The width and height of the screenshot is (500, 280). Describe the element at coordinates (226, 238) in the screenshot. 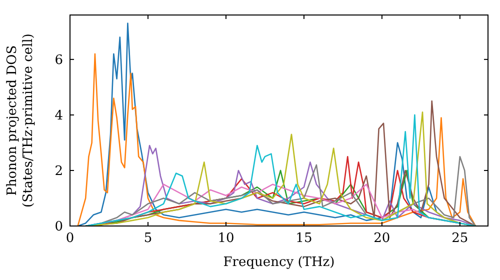

I see `x-tick-label: 10` at that location.